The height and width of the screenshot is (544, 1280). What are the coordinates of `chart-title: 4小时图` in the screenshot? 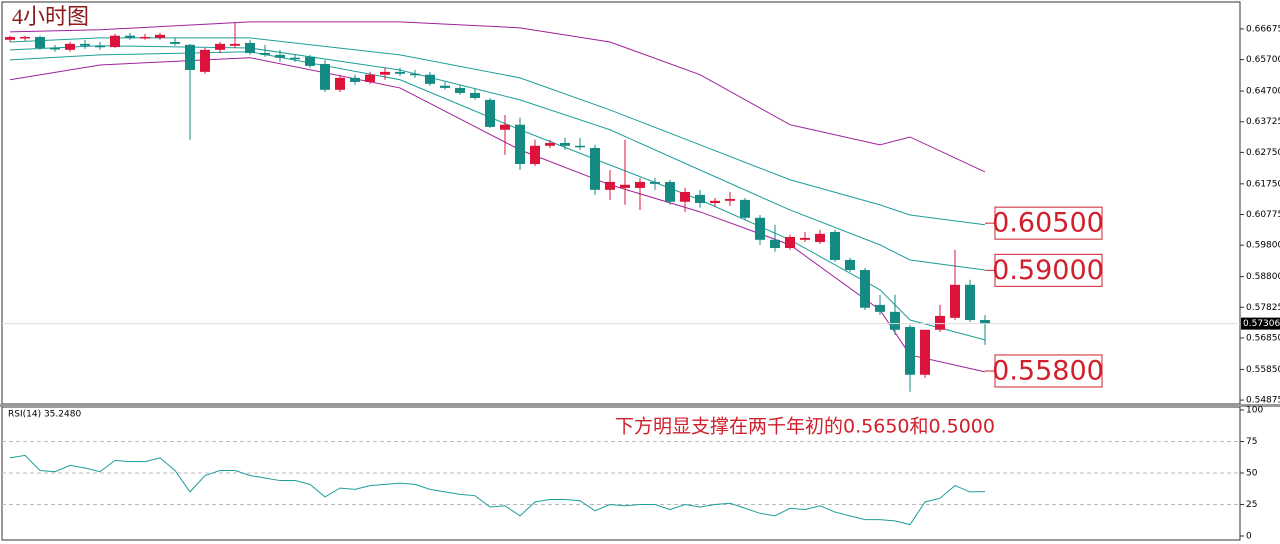 It's located at (50, 16).